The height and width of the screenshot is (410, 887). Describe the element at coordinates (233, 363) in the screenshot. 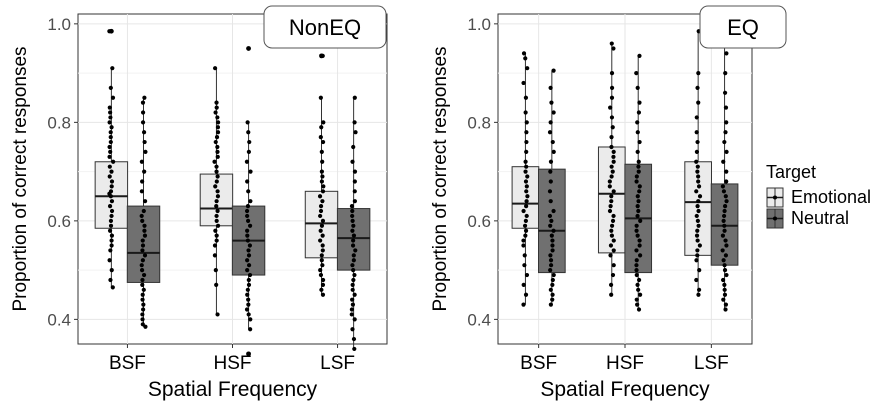

I see `x-tick-label: HSF` at that location.